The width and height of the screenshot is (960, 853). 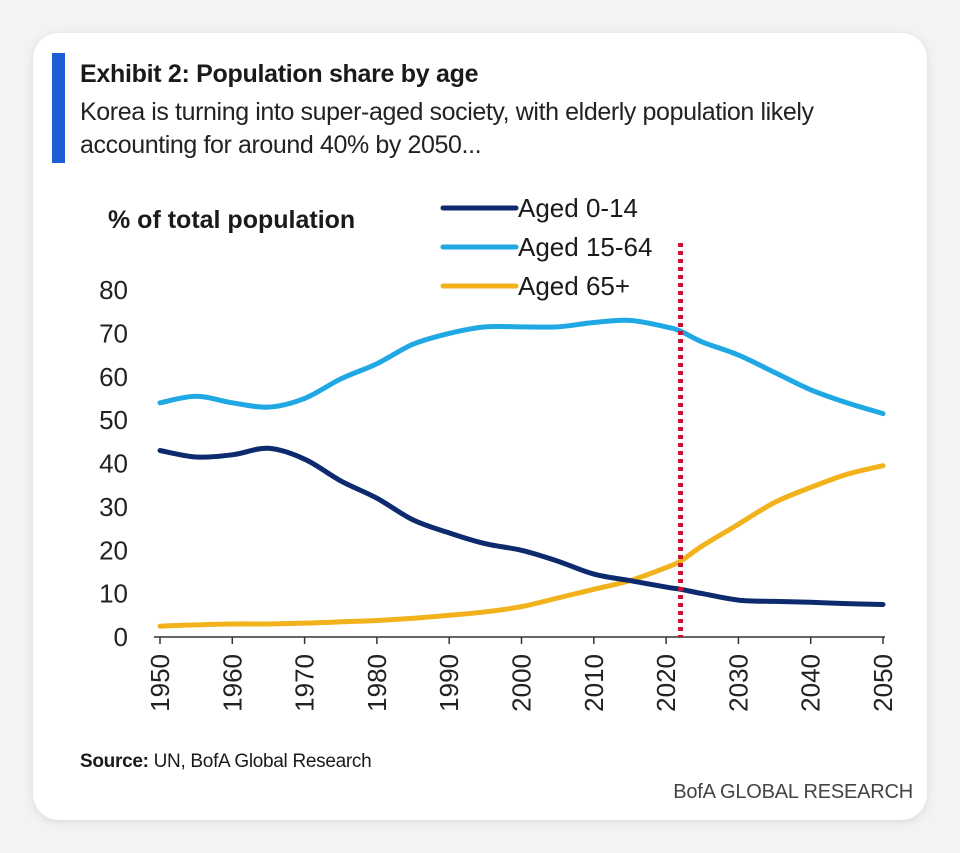 What do you see at coordinates (574, 286) in the screenshot?
I see `legend-label: Aged 65+` at bounding box center [574, 286].